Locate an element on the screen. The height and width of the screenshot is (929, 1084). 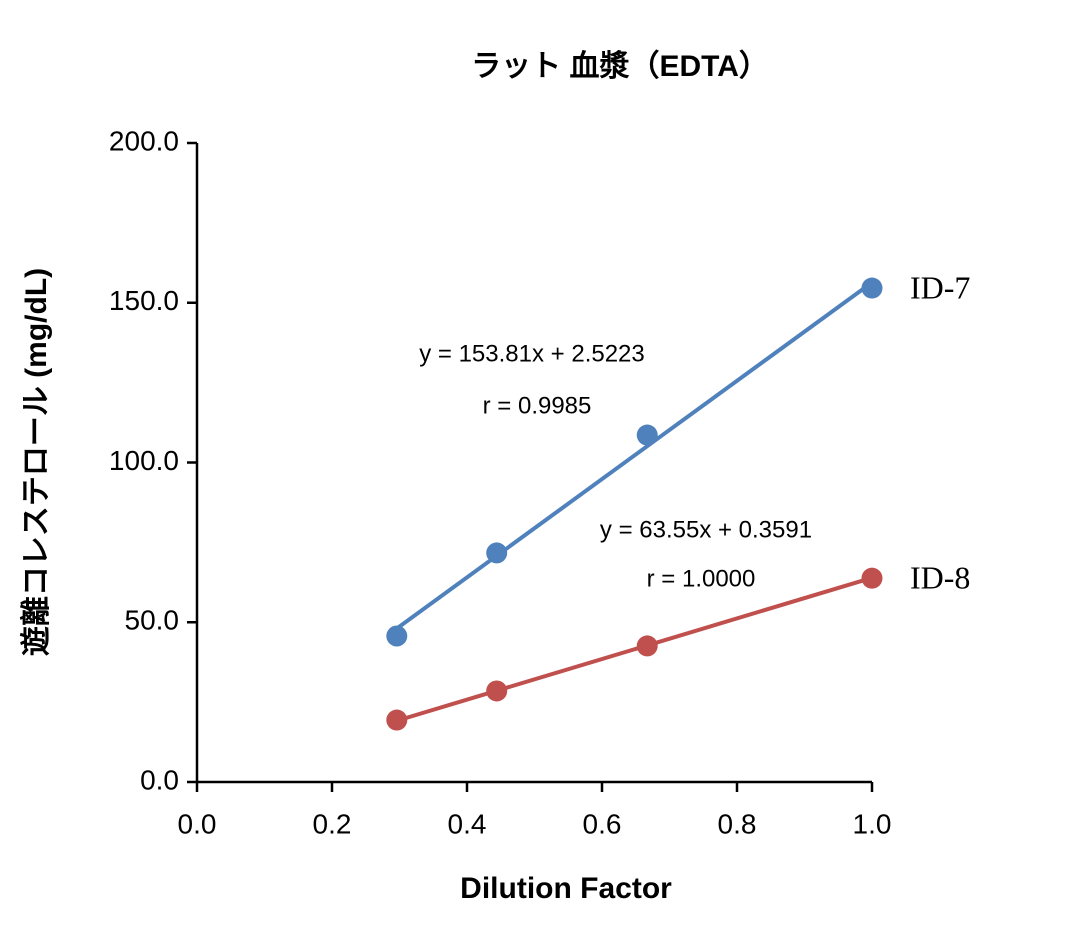
y-tick-label: 100.0 is located at coordinates (144, 460).